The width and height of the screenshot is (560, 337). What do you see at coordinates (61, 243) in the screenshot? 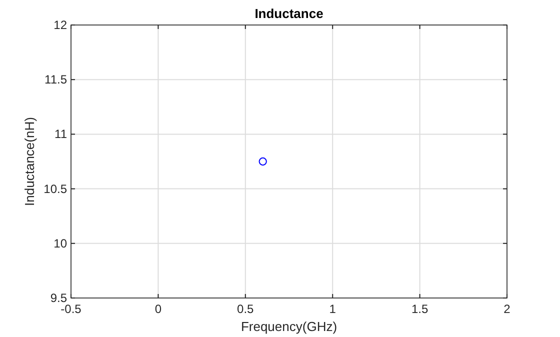
I see `y-tick-label: 10` at bounding box center [61, 243].